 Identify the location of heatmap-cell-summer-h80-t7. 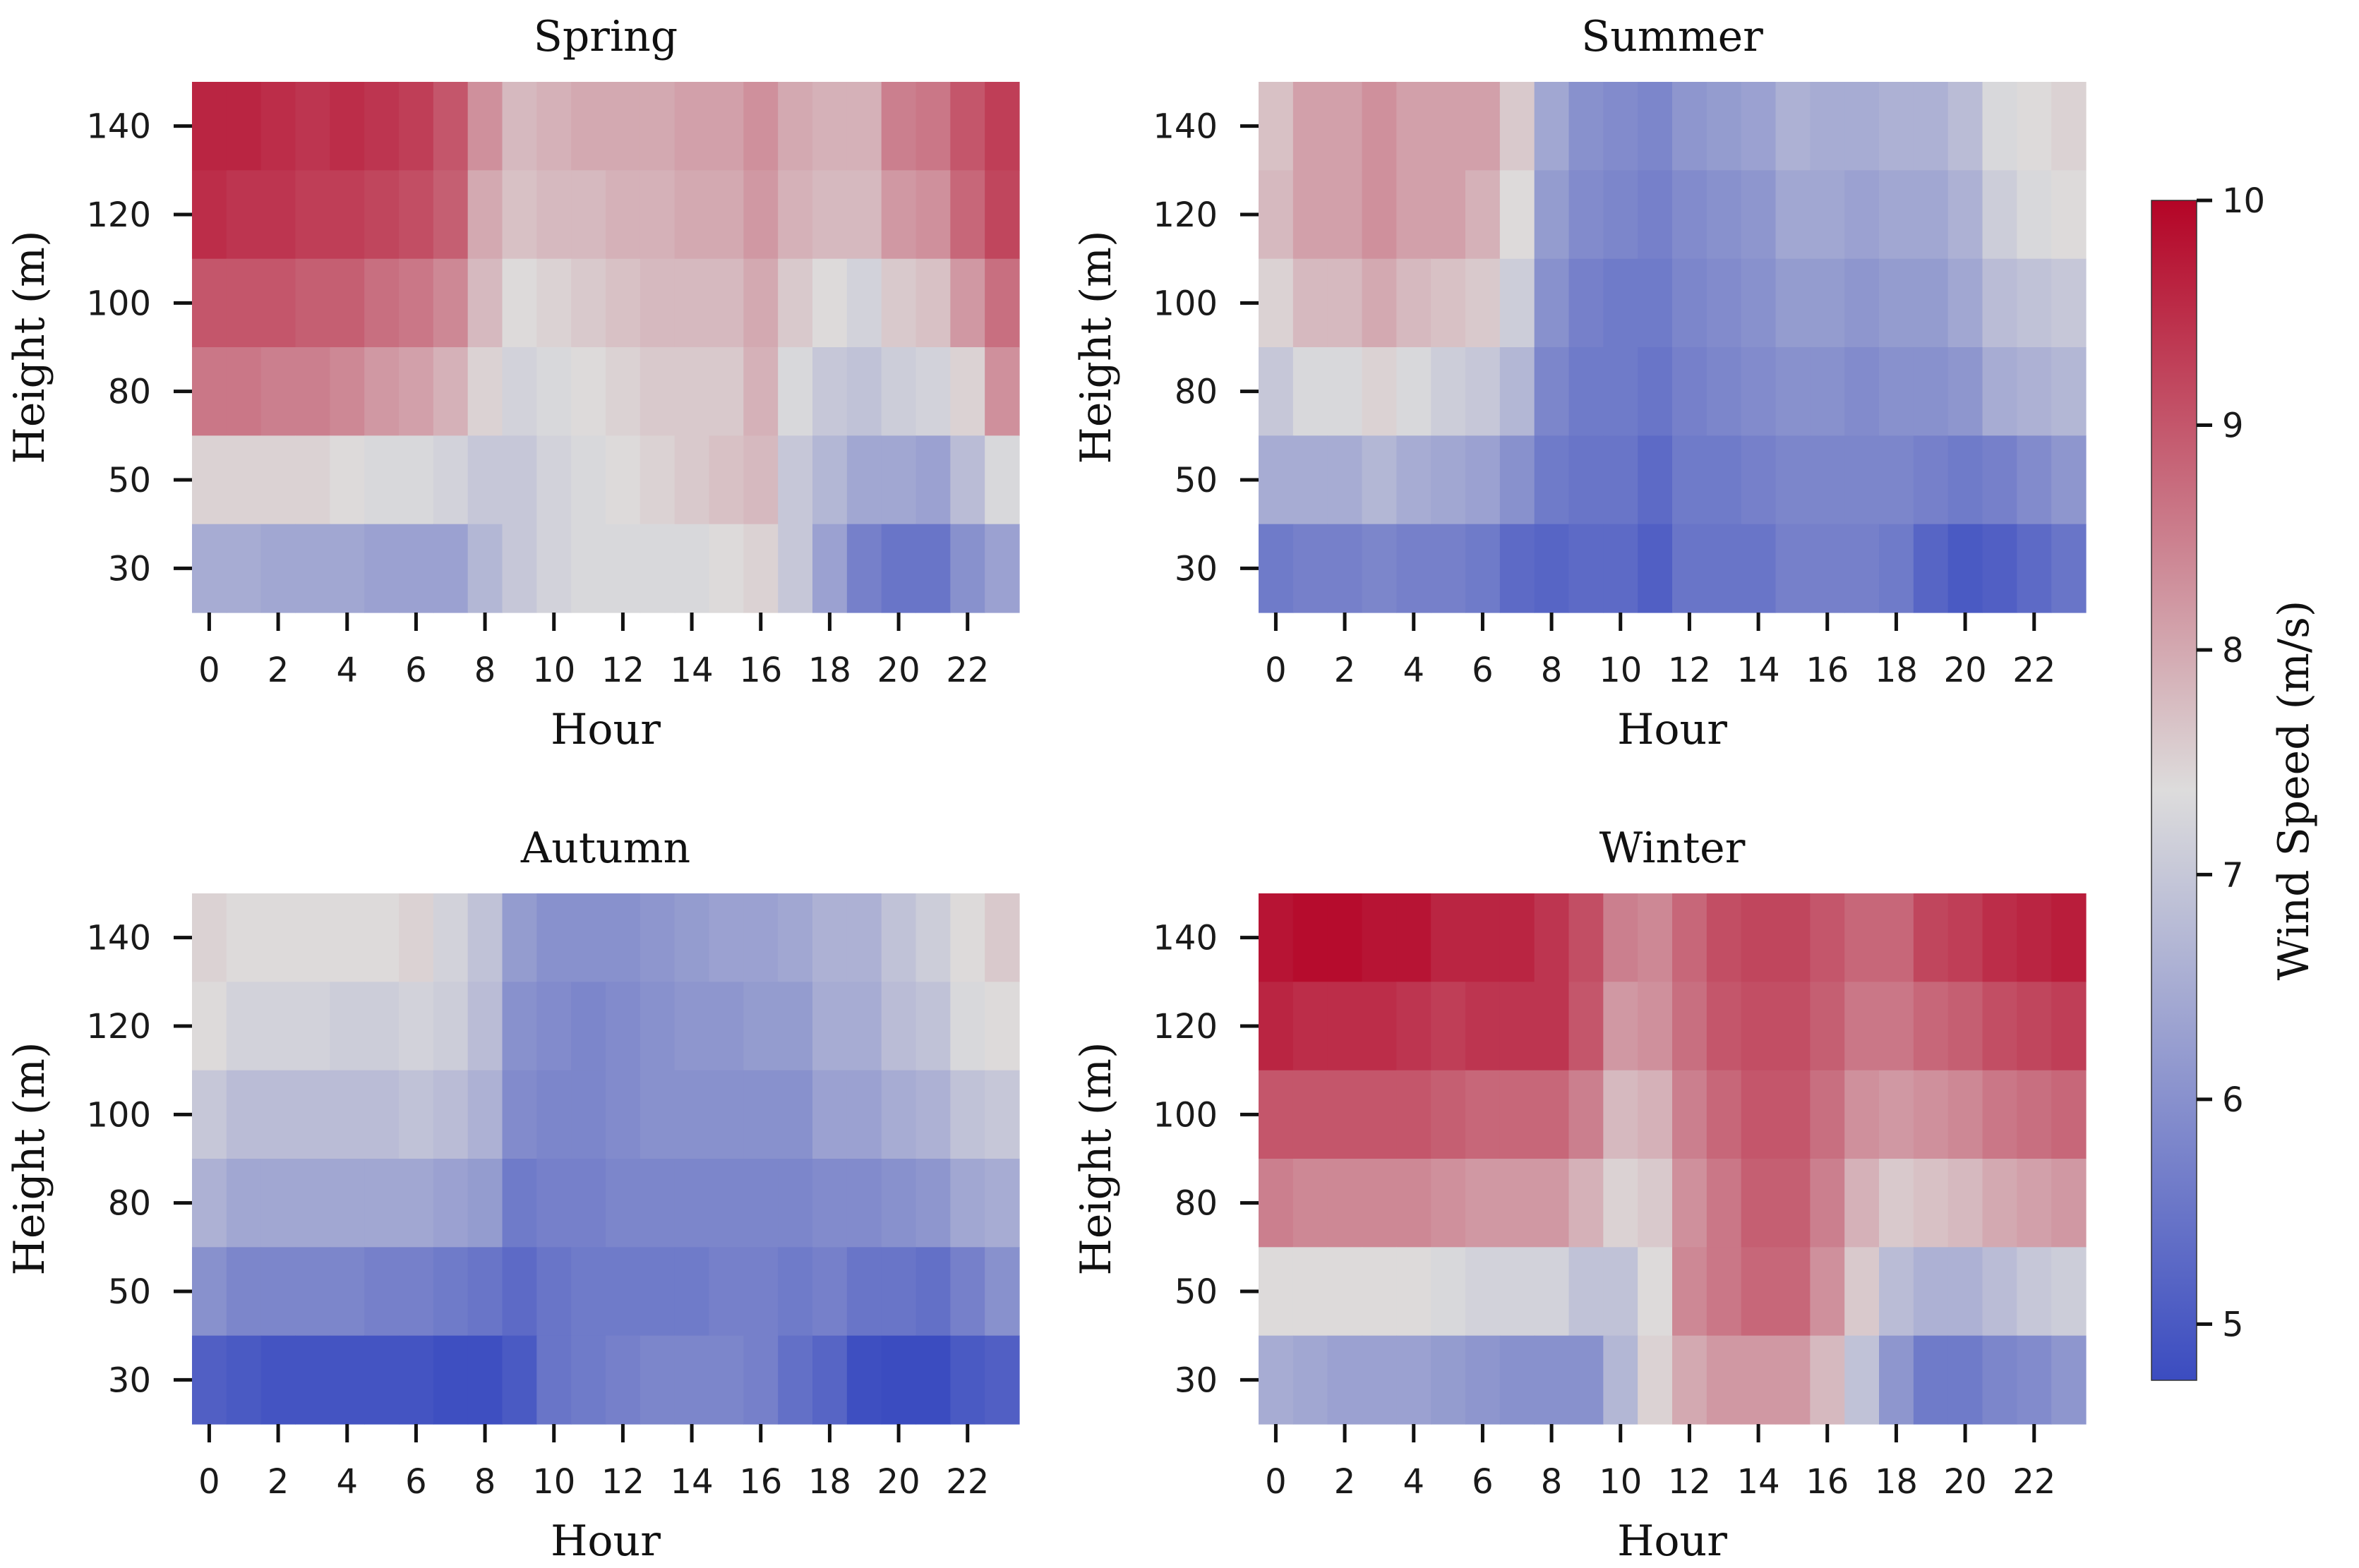
(1517, 391).